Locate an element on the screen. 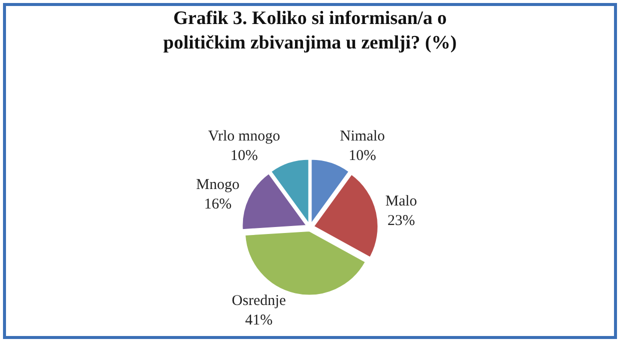 This screenshot has width=620, height=342. data-label: 41% is located at coordinates (259, 320).